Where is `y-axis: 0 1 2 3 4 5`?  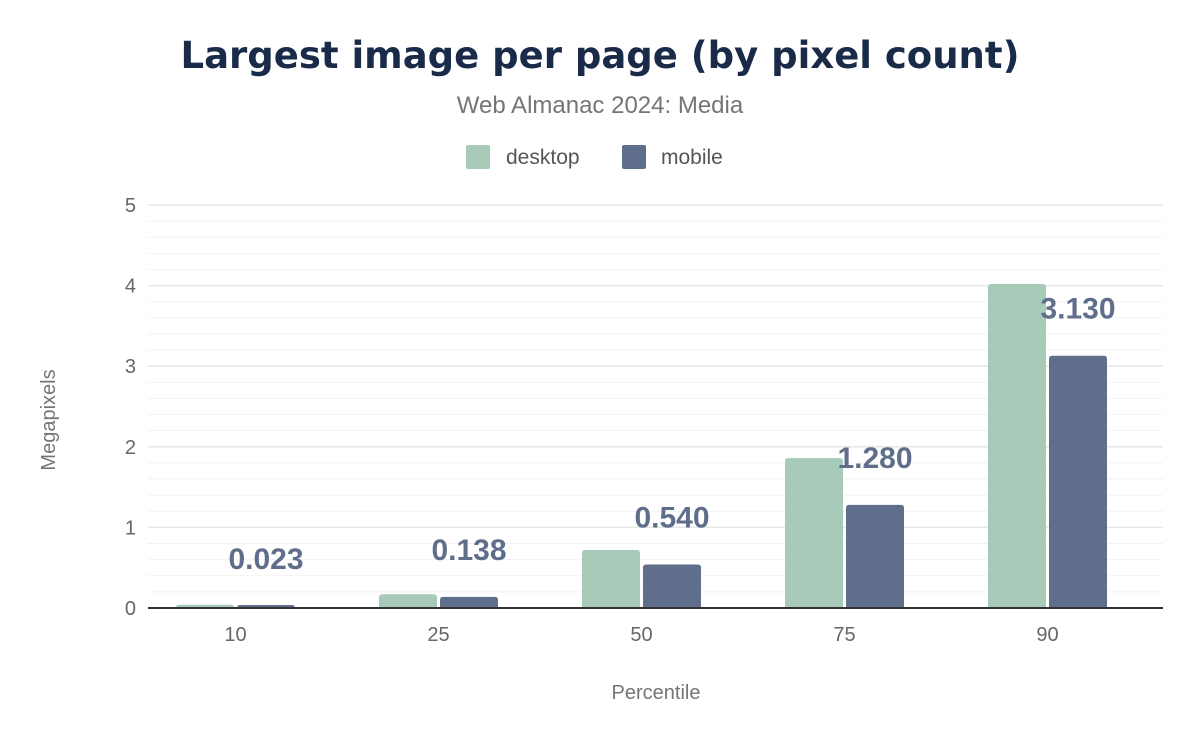 y-axis: 0 1 2 3 4 5 is located at coordinates (130, 407).